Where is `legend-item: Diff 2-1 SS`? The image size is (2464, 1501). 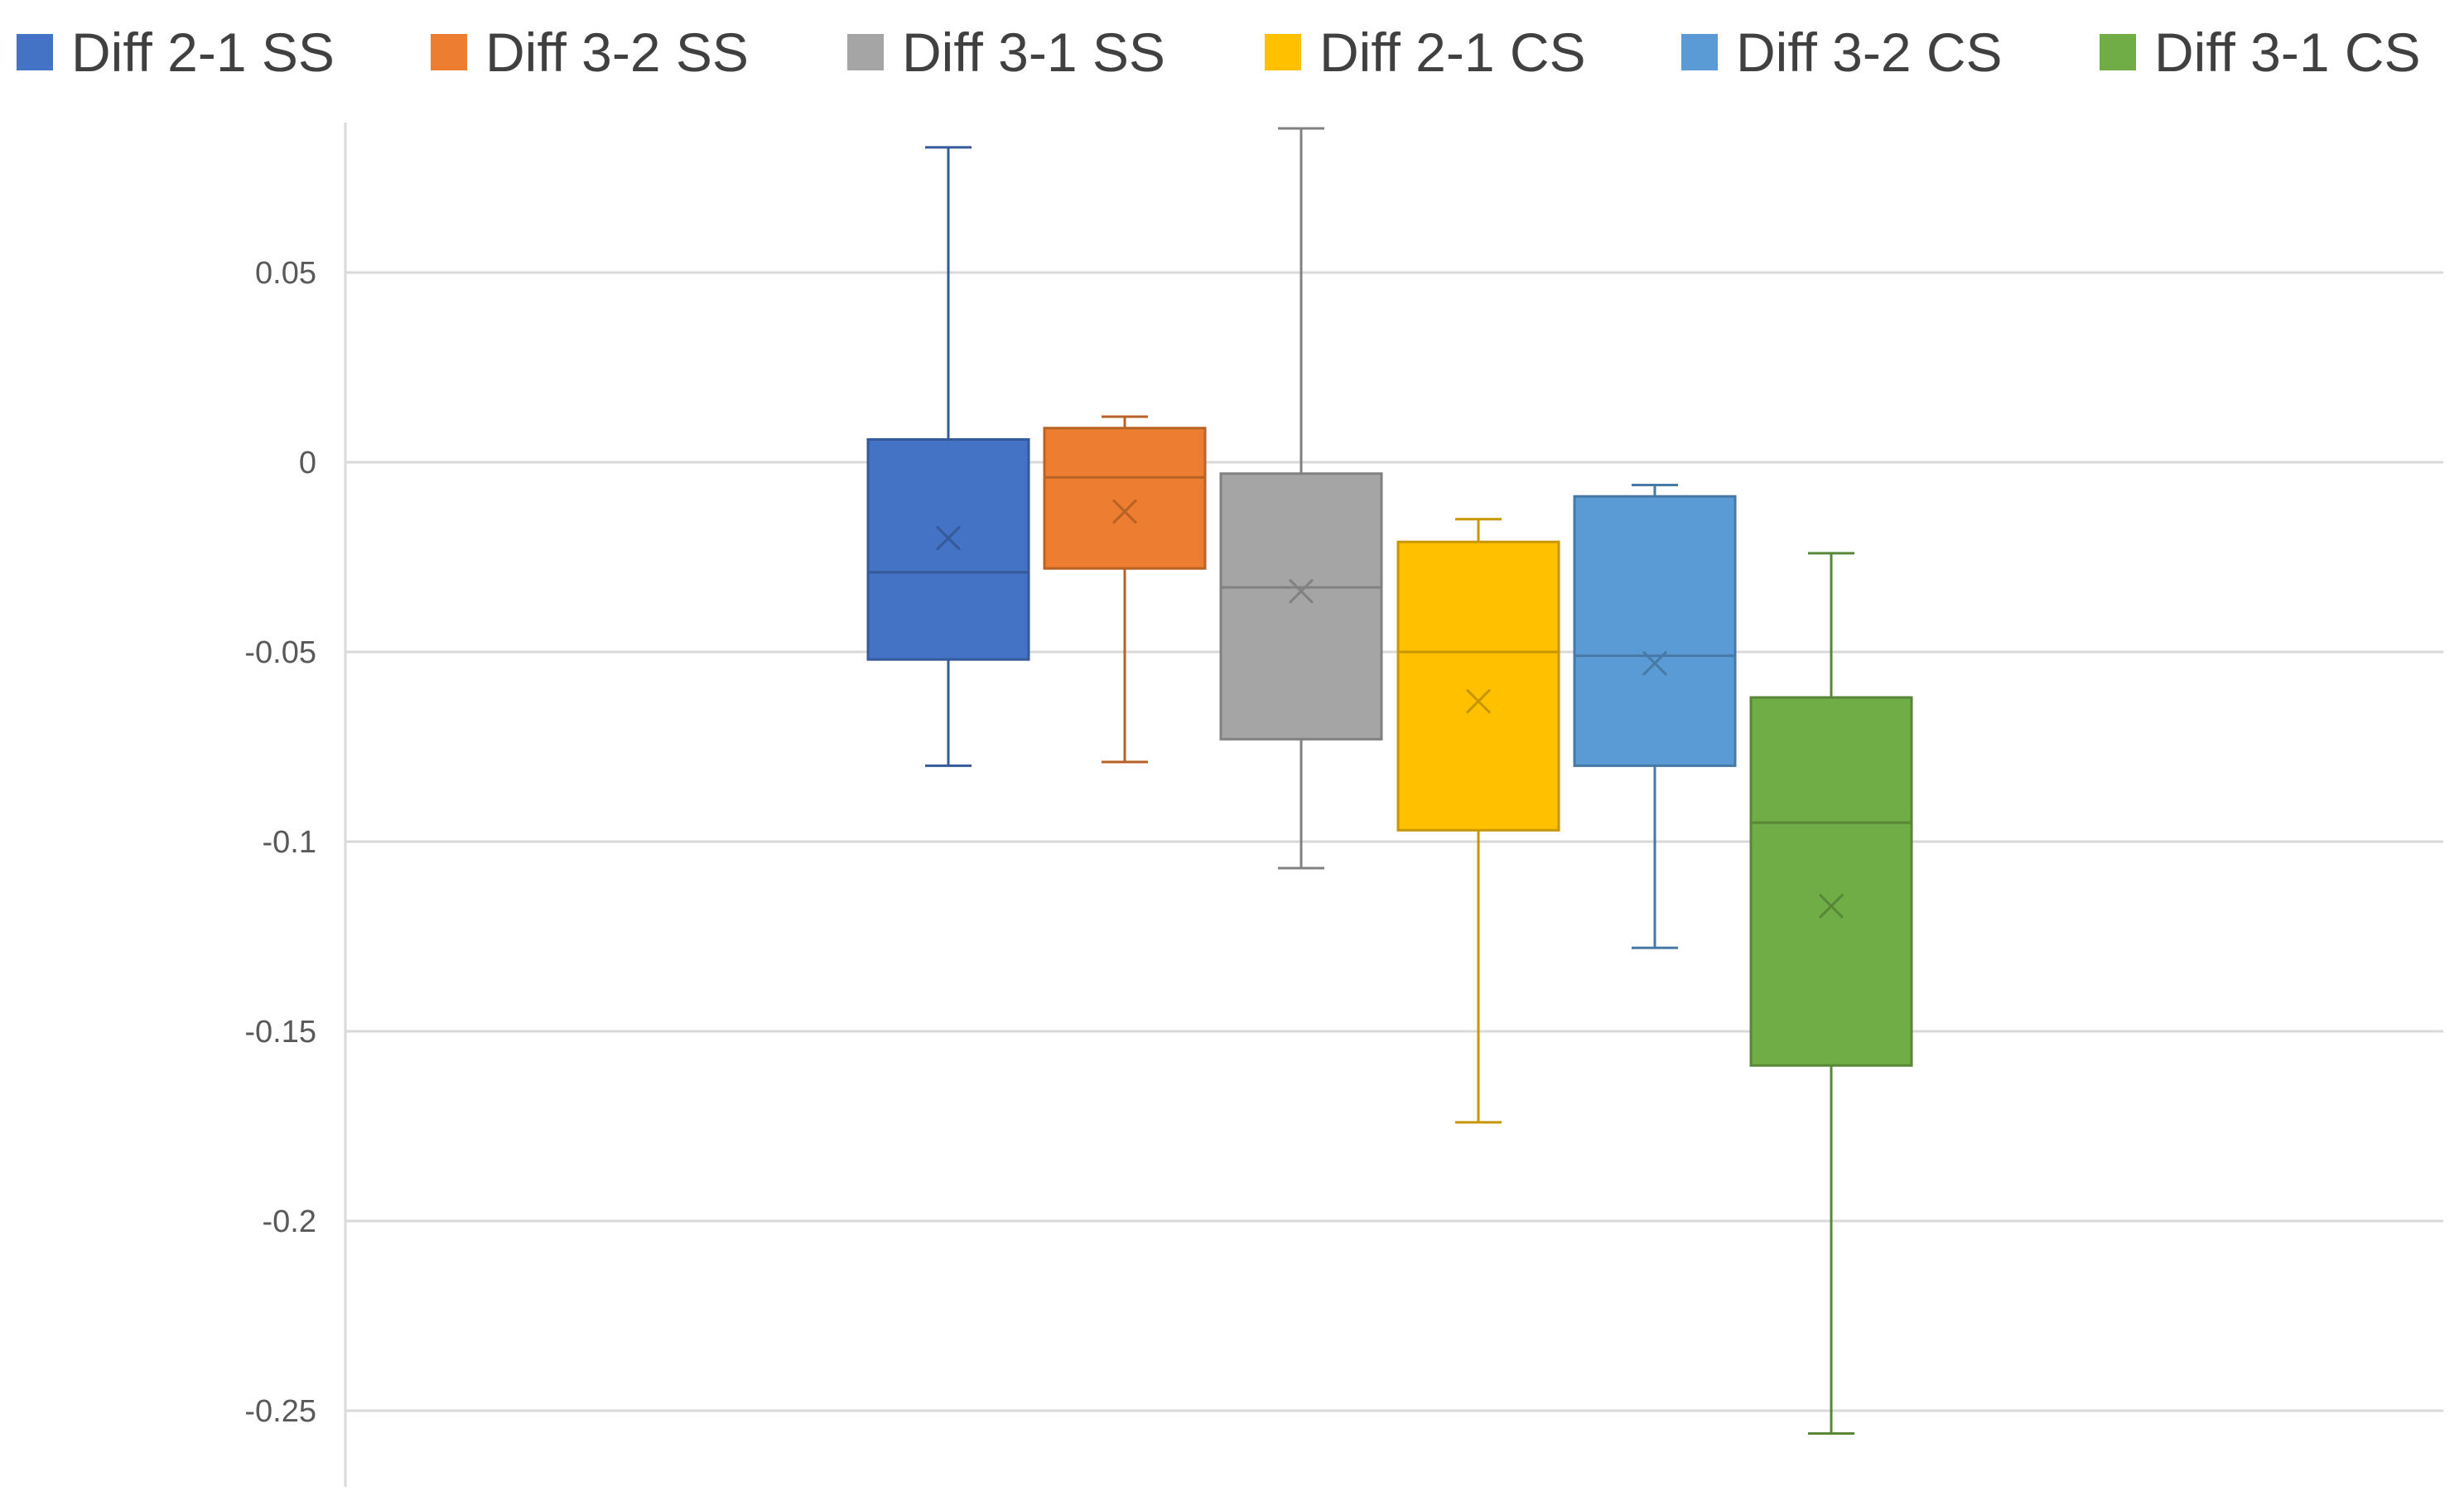 legend-item: Diff 2-1 SS is located at coordinates (176, 52).